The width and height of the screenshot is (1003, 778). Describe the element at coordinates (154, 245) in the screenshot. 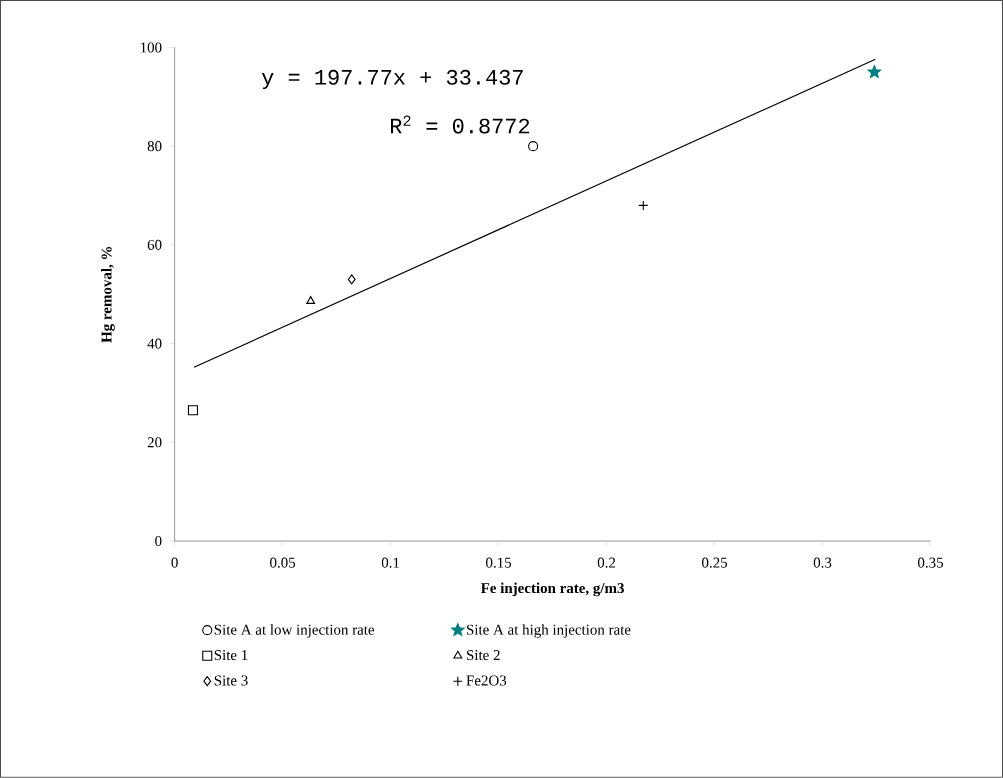

I see `y-tick-label: 60` at that location.